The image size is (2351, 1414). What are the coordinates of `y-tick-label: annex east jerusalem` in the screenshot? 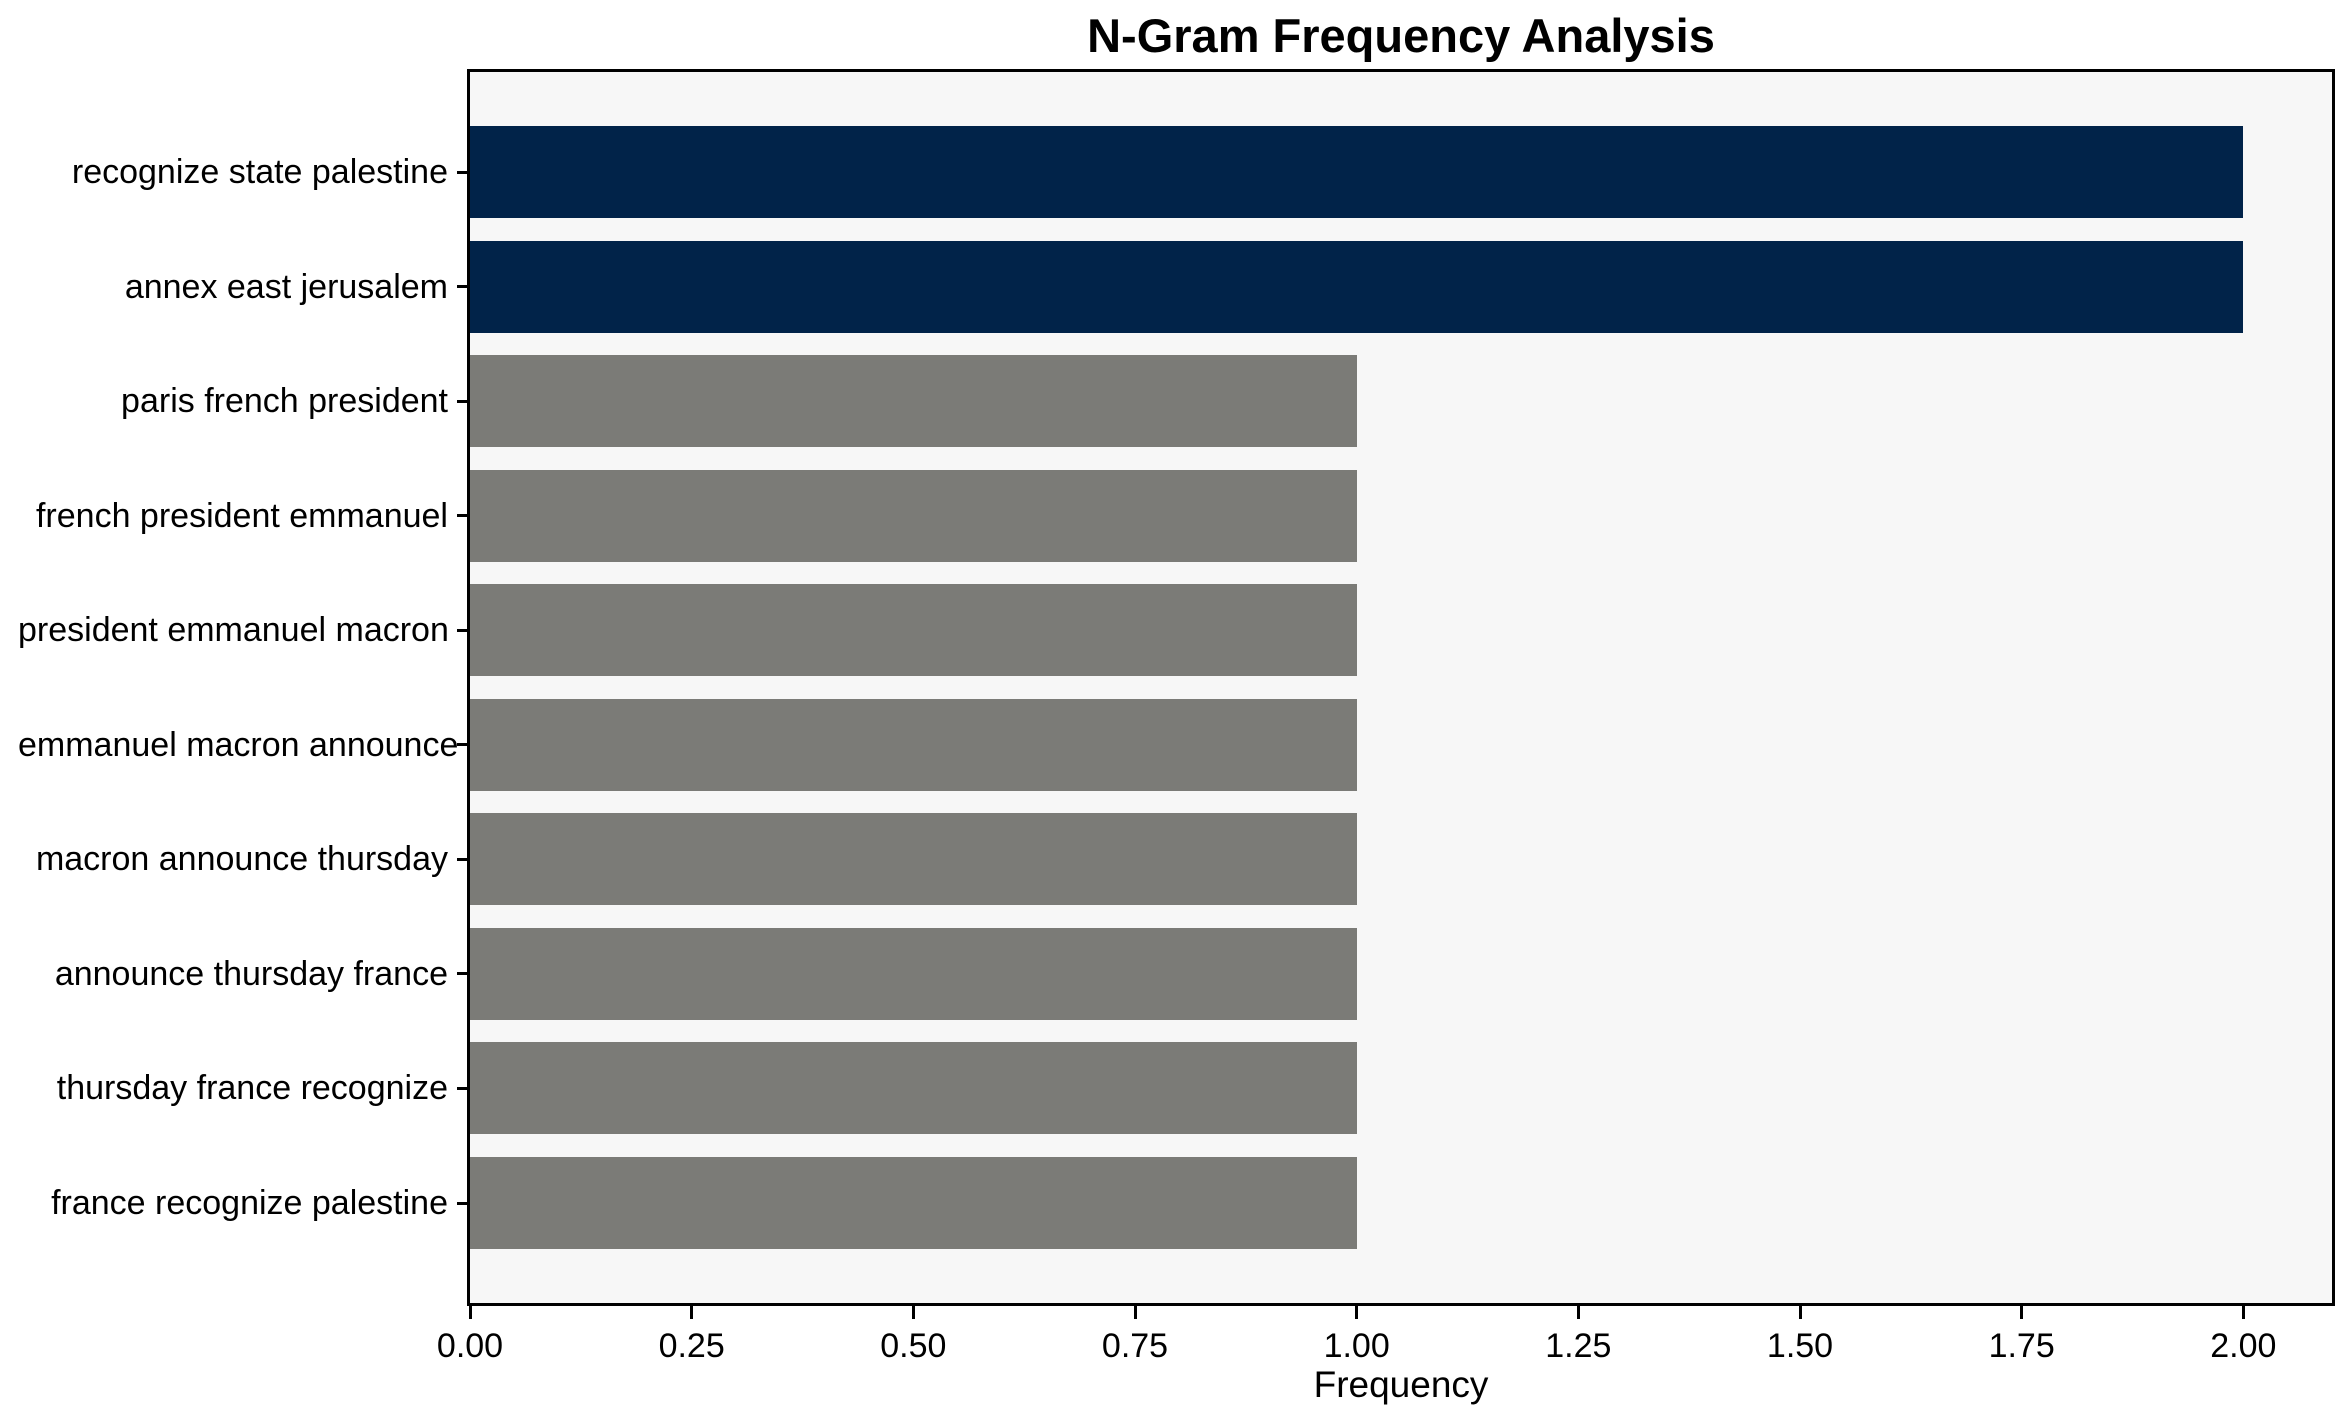 It's located at (286, 286).